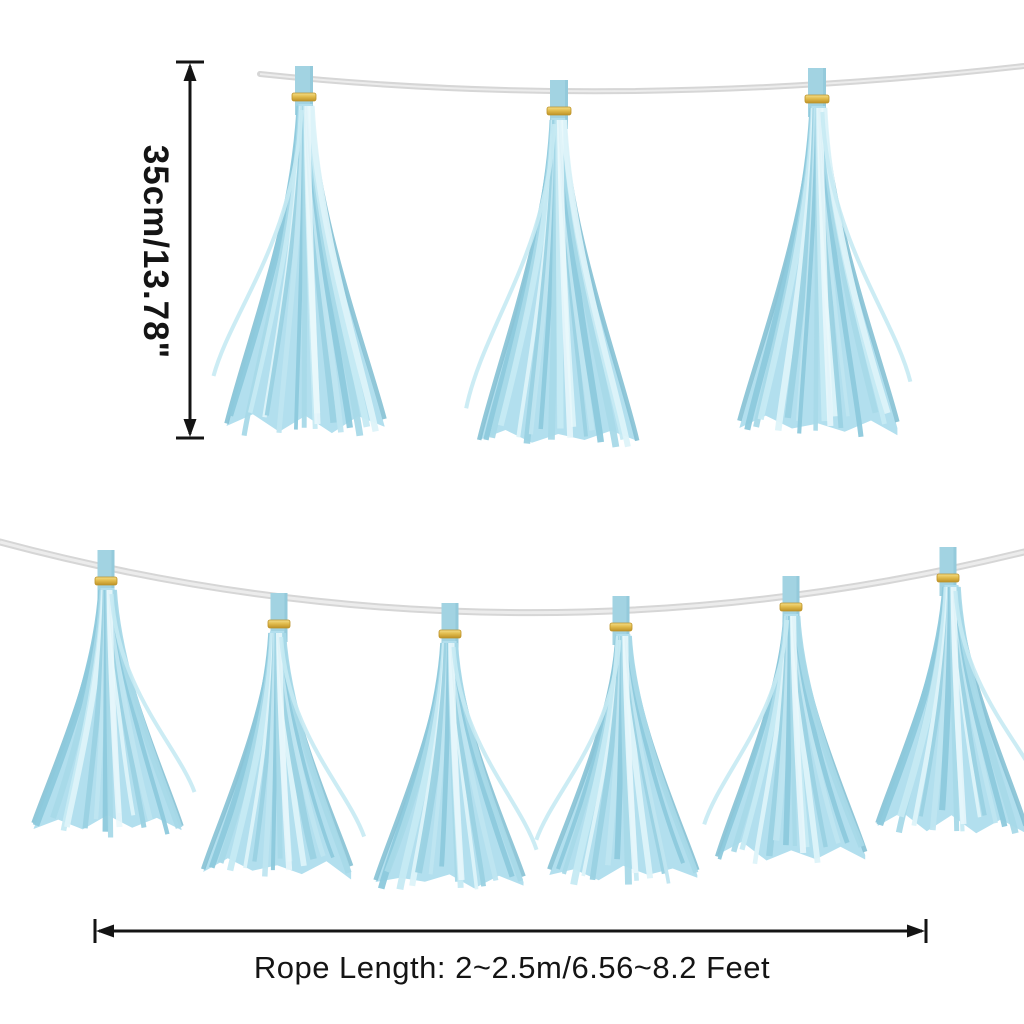 Image resolution: width=1024 pixels, height=1024 pixels. What do you see at coordinates (512, 967) in the screenshot?
I see `rope-length-label: Rope Length: 2~2.5m/6.56~8.2 Feet` at bounding box center [512, 967].